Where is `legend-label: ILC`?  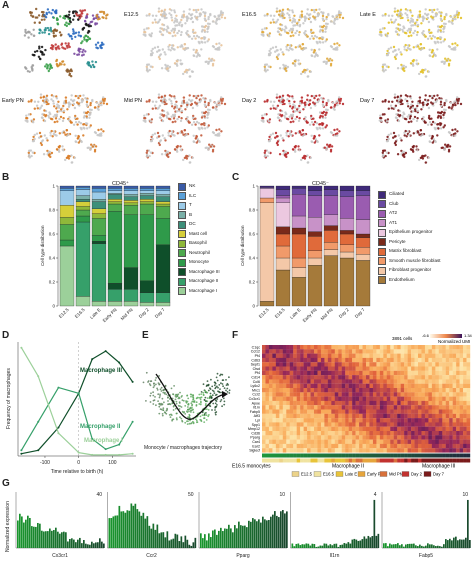
legend-label: ILC is located at coordinates (193, 195).